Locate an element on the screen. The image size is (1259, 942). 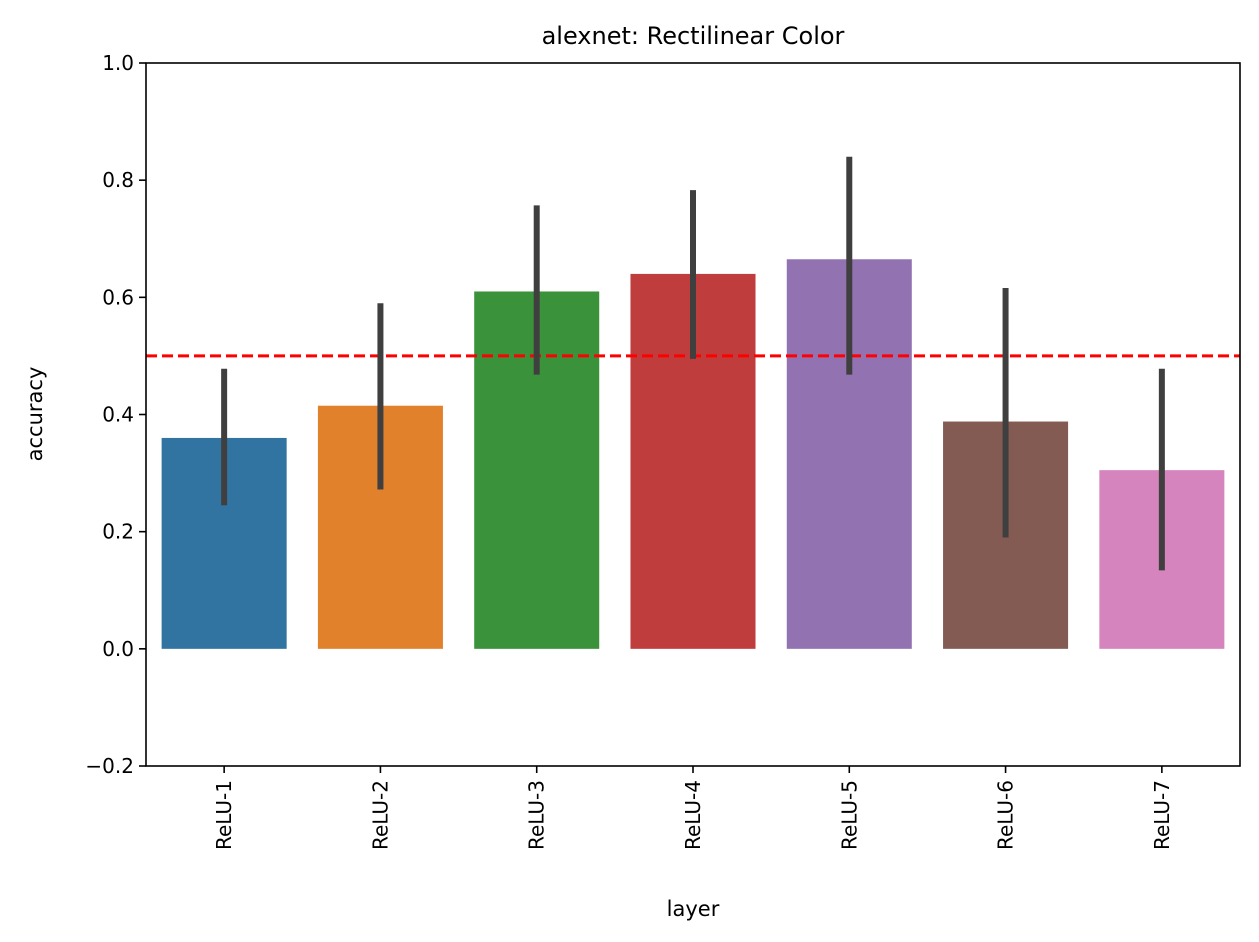
x-tick-label: ReLU-1 is located at coordinates (224, 815).